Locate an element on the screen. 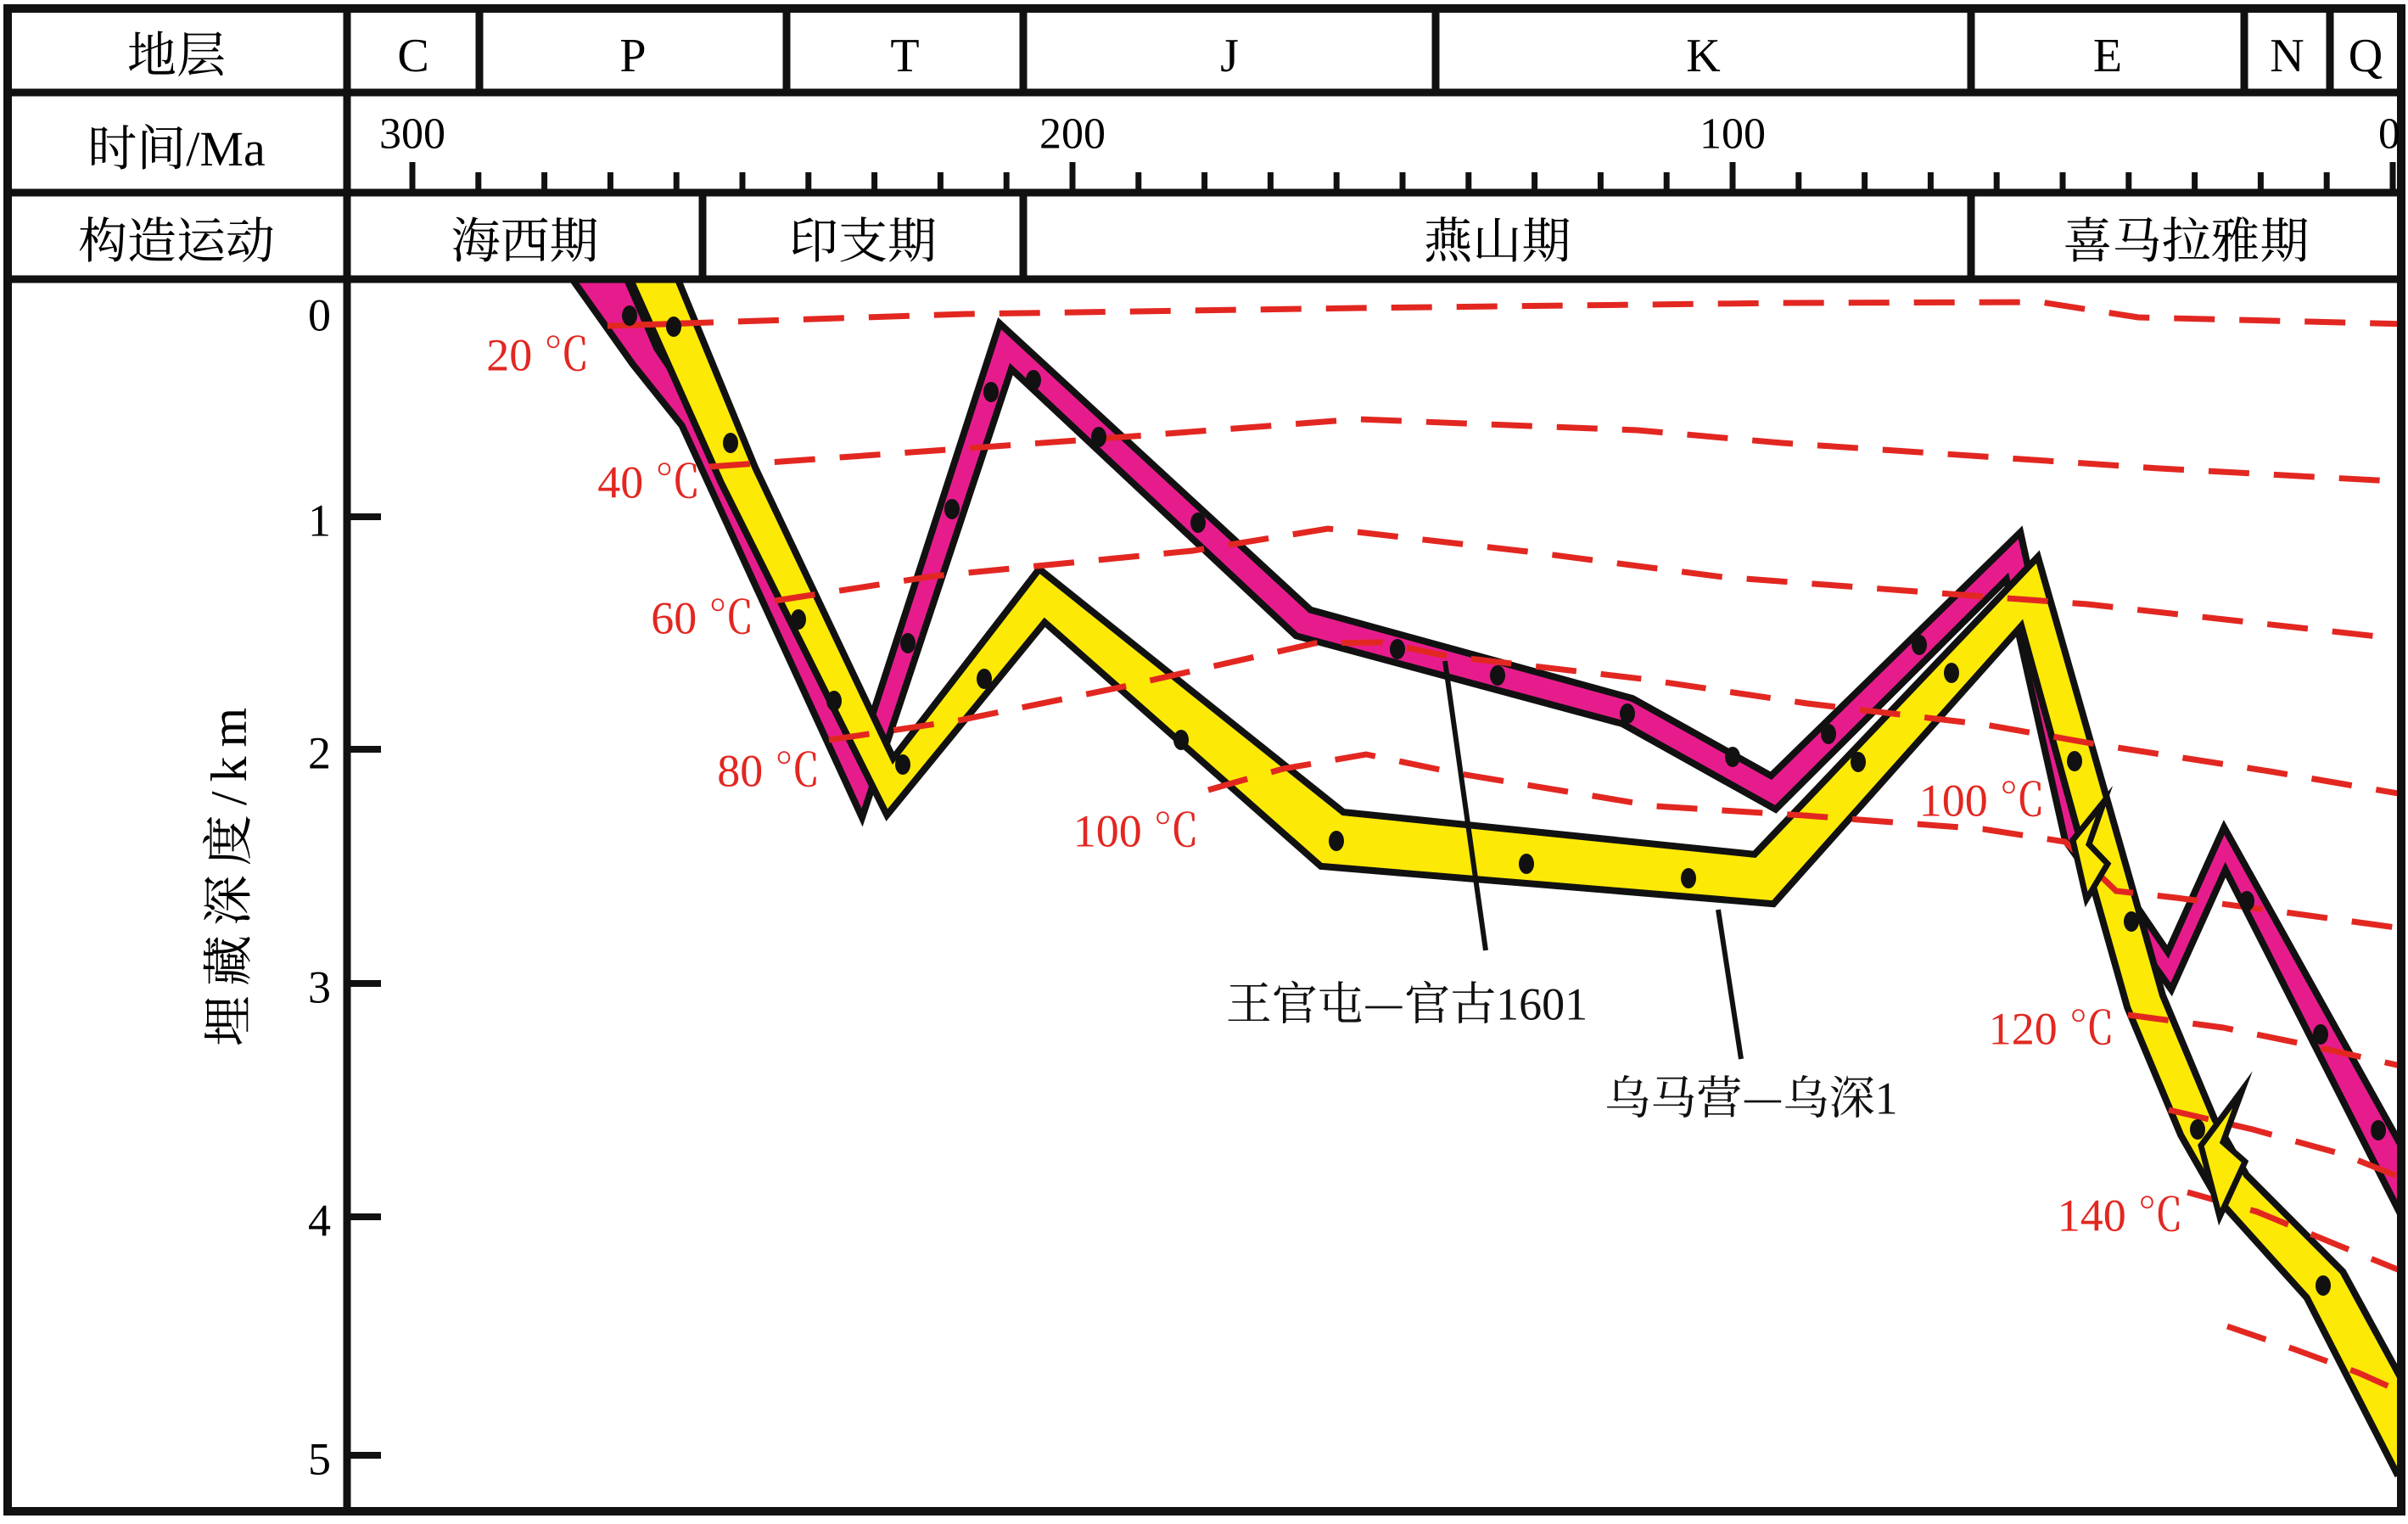 This screenshot has height=1524, width=2408. svg-text: 80 ℃ is located at coordinates (768, 767).